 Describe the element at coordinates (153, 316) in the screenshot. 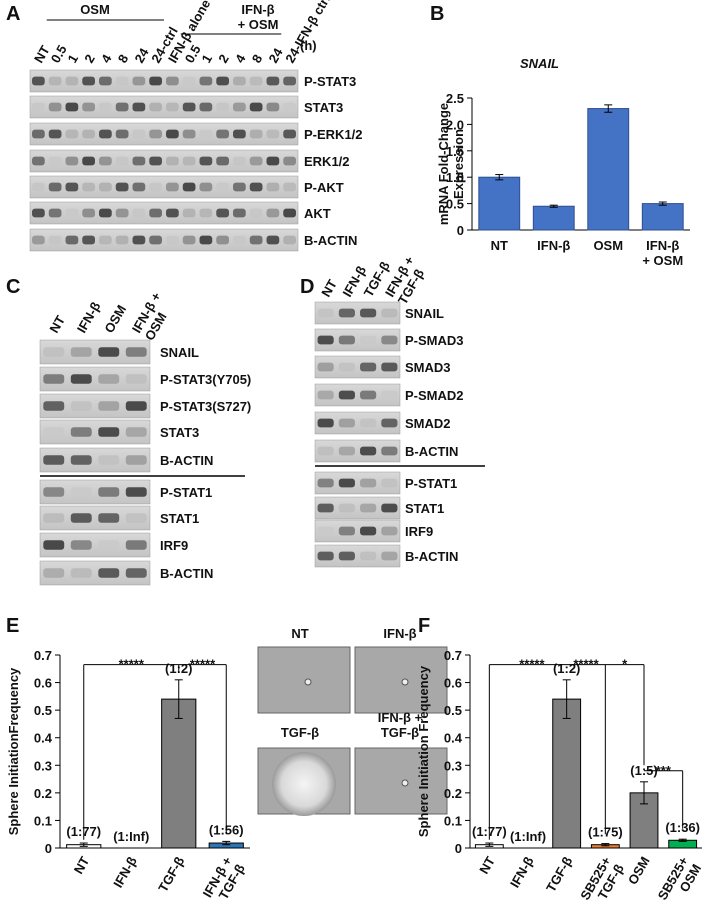

I see `lane-label: IFN-β +OSM` at that location.